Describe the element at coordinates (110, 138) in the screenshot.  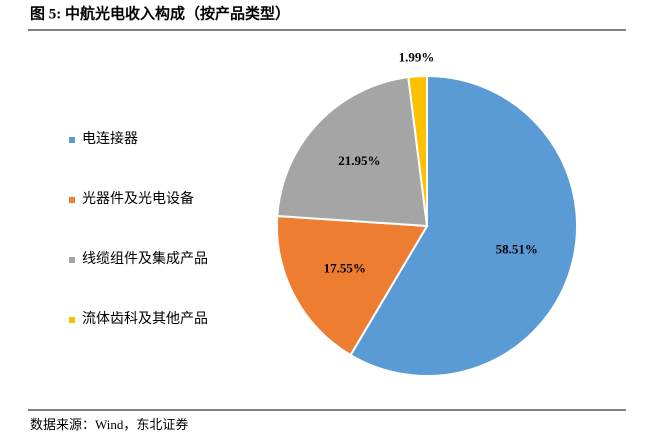
I see `legend-label: 电连接器` at that location.